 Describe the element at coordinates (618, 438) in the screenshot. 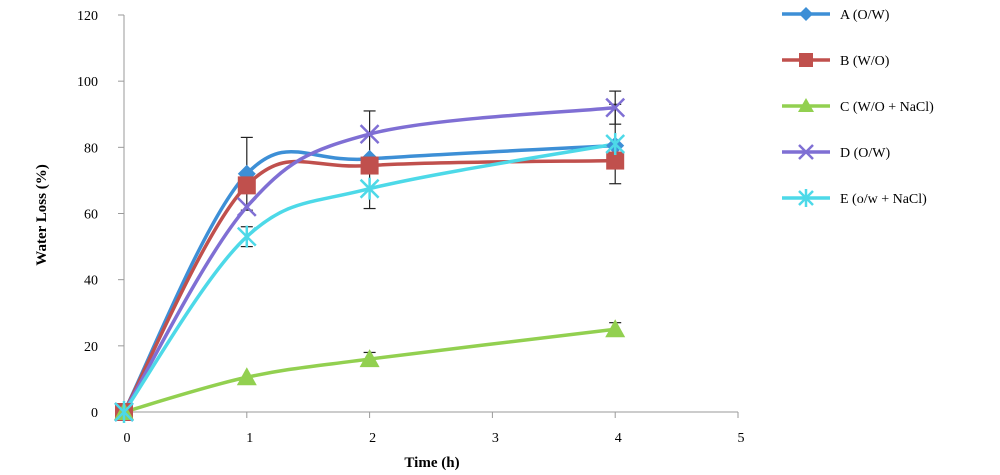

I see `x-tick-label: 4` at that location.